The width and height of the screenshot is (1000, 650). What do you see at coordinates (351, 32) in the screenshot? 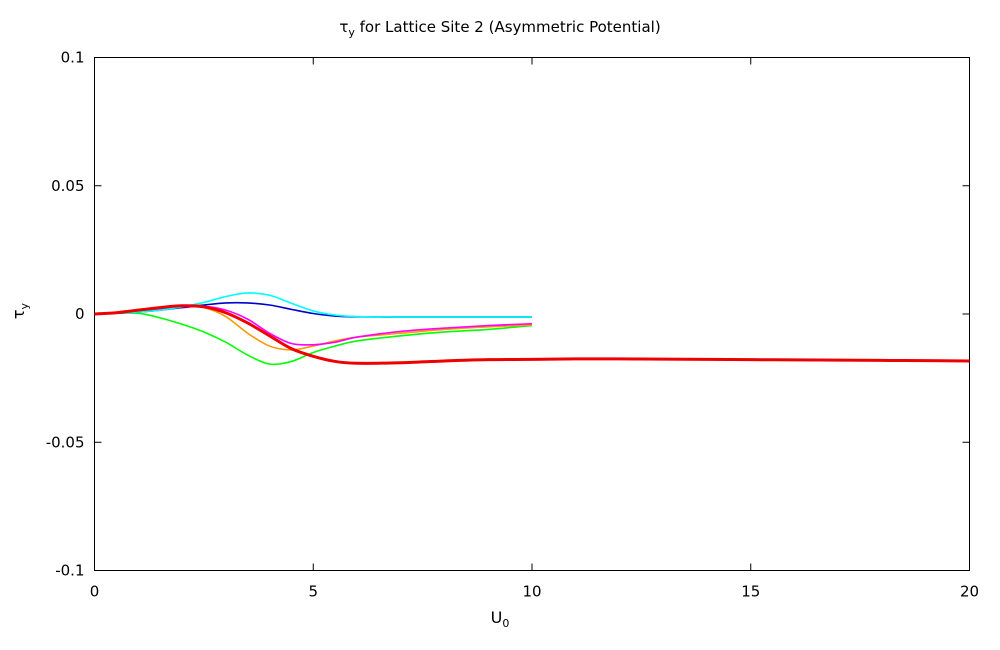
I see `title-subscript: y` at bounding box center [351, 32].